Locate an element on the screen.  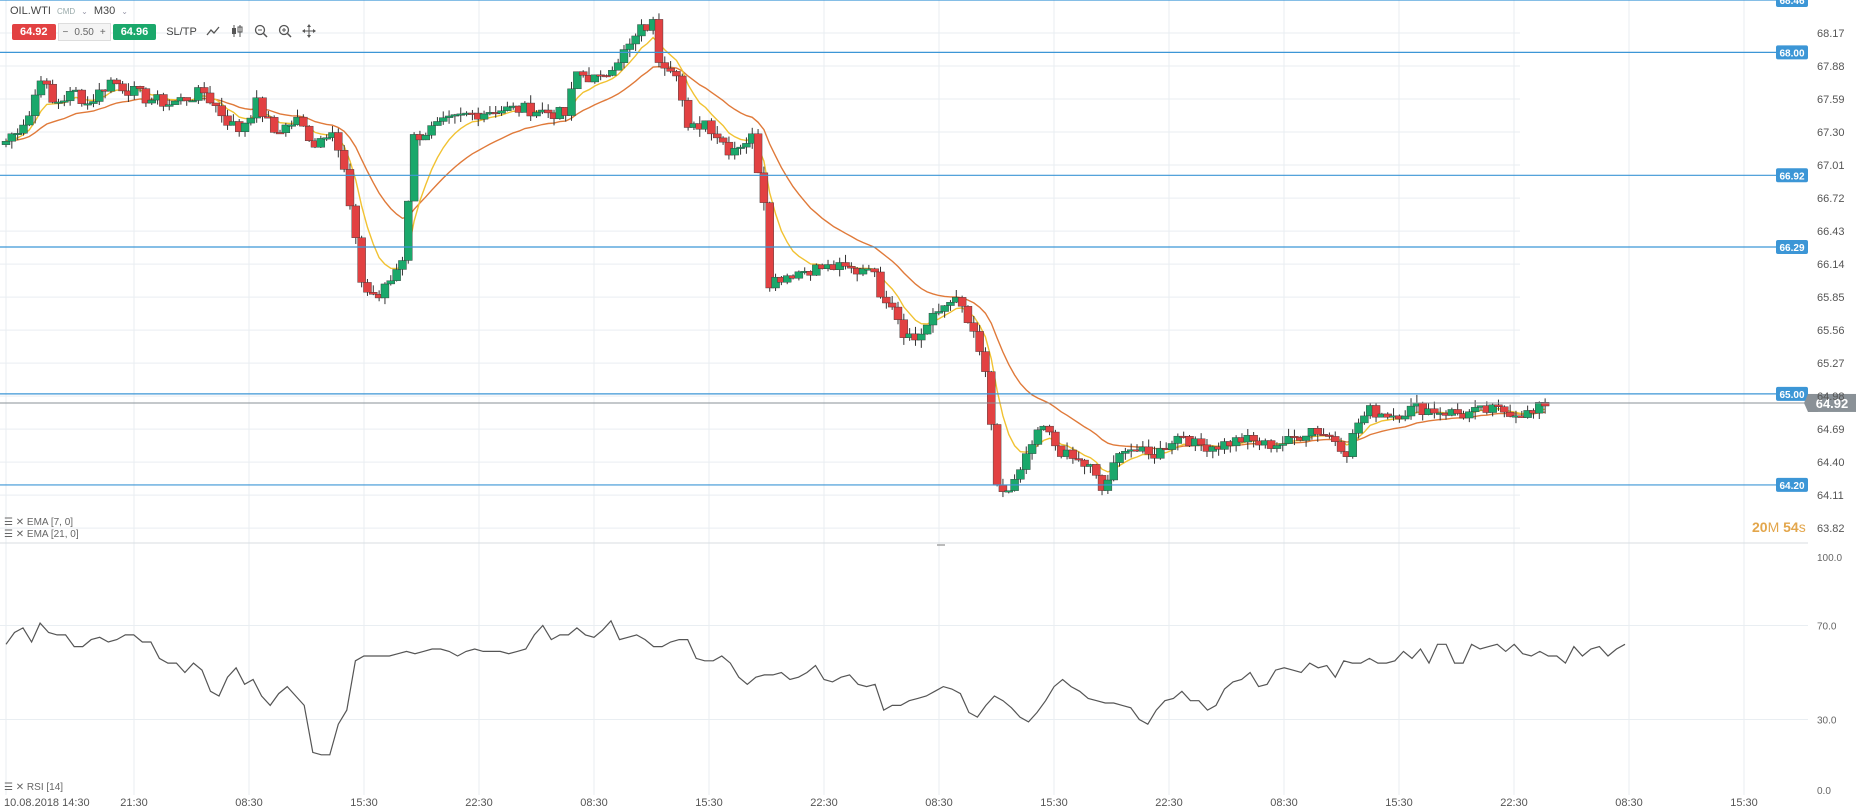
timeframe-selector: M30 is located at coordinates (104, 11).